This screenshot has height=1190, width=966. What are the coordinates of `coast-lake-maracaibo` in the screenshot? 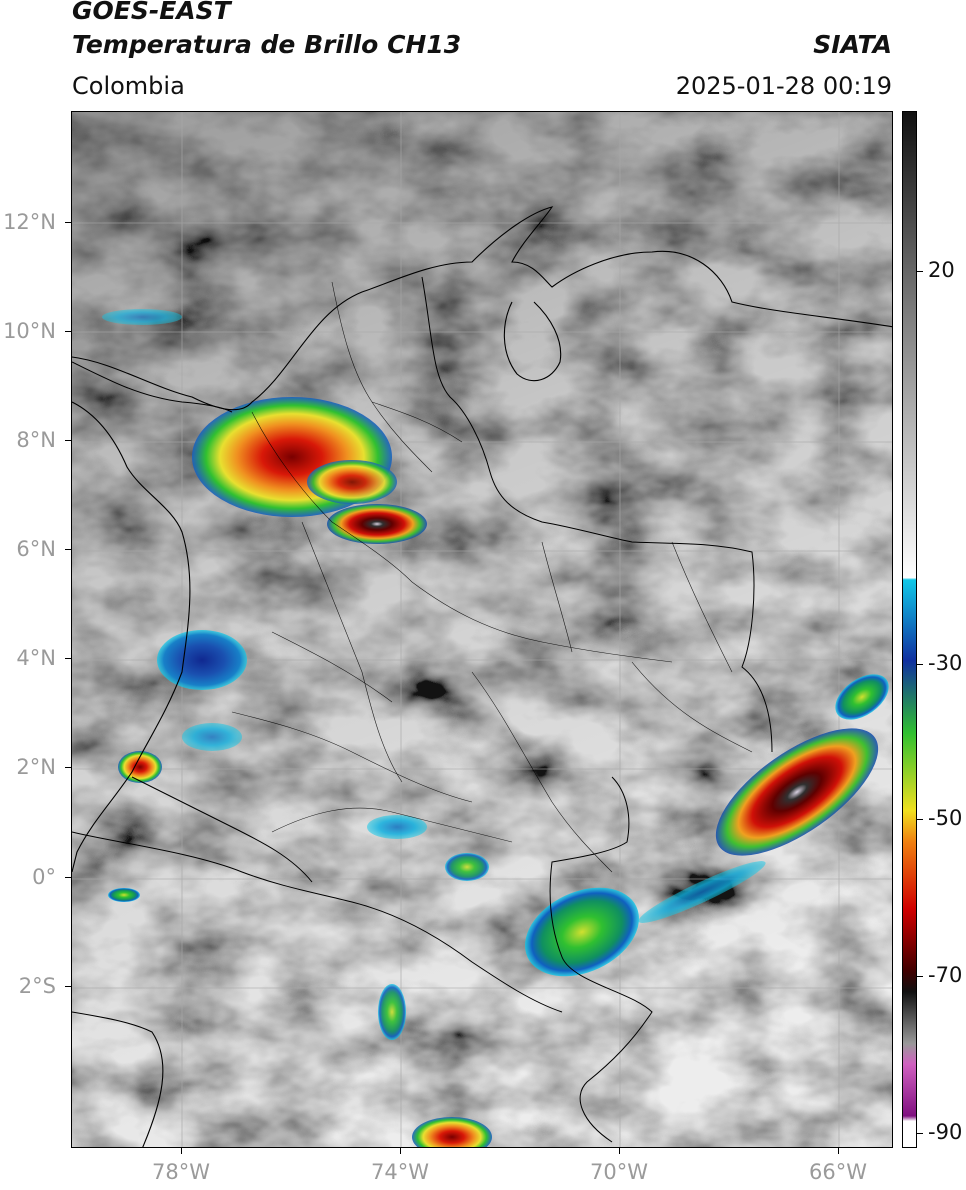 It's located at (532, 341).